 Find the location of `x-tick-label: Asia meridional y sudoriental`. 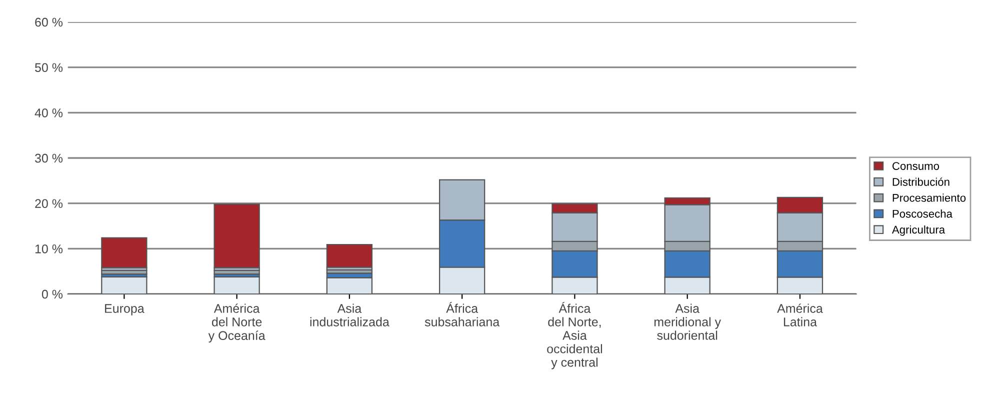

x-tick-label: Asia meridional y sudoriental is located at coordinates (688, 322).